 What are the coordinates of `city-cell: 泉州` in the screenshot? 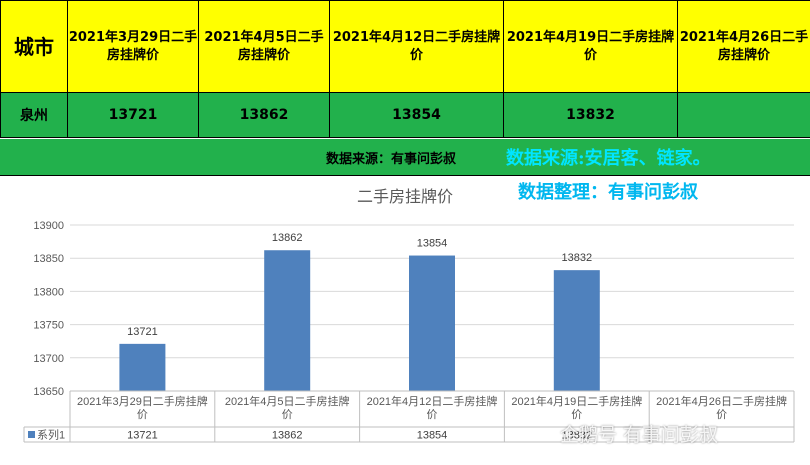 It's located at (34, 115).